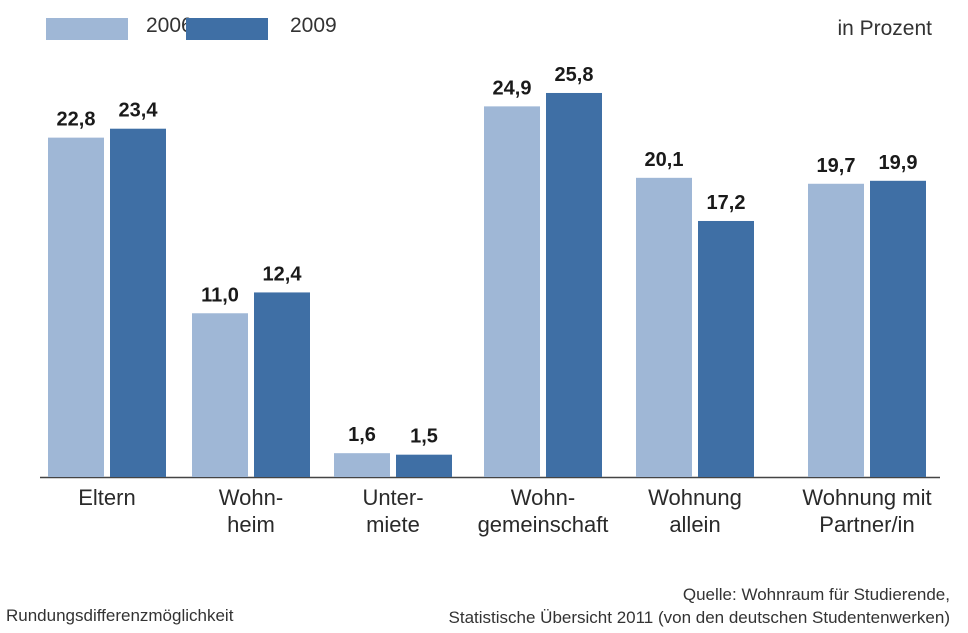 The width and height of the screenshot is (968, 633). I want to click on category-label-1-0: Wohn-, so click(251, 497).